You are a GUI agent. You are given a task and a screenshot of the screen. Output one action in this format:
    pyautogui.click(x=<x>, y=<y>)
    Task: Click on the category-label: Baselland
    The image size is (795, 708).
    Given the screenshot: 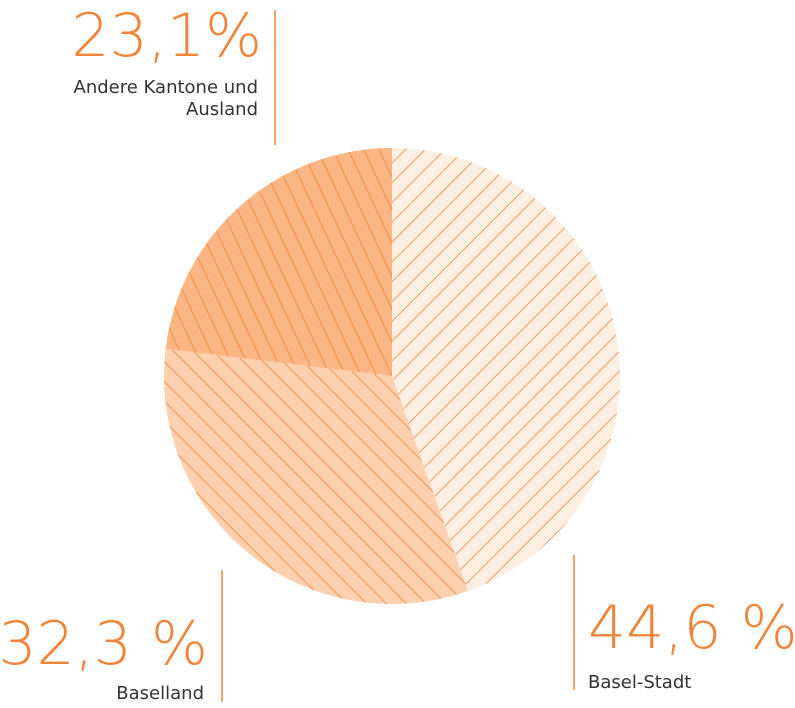 What is the action you would take?
    pyautogui.click(x=160, y=693)
    